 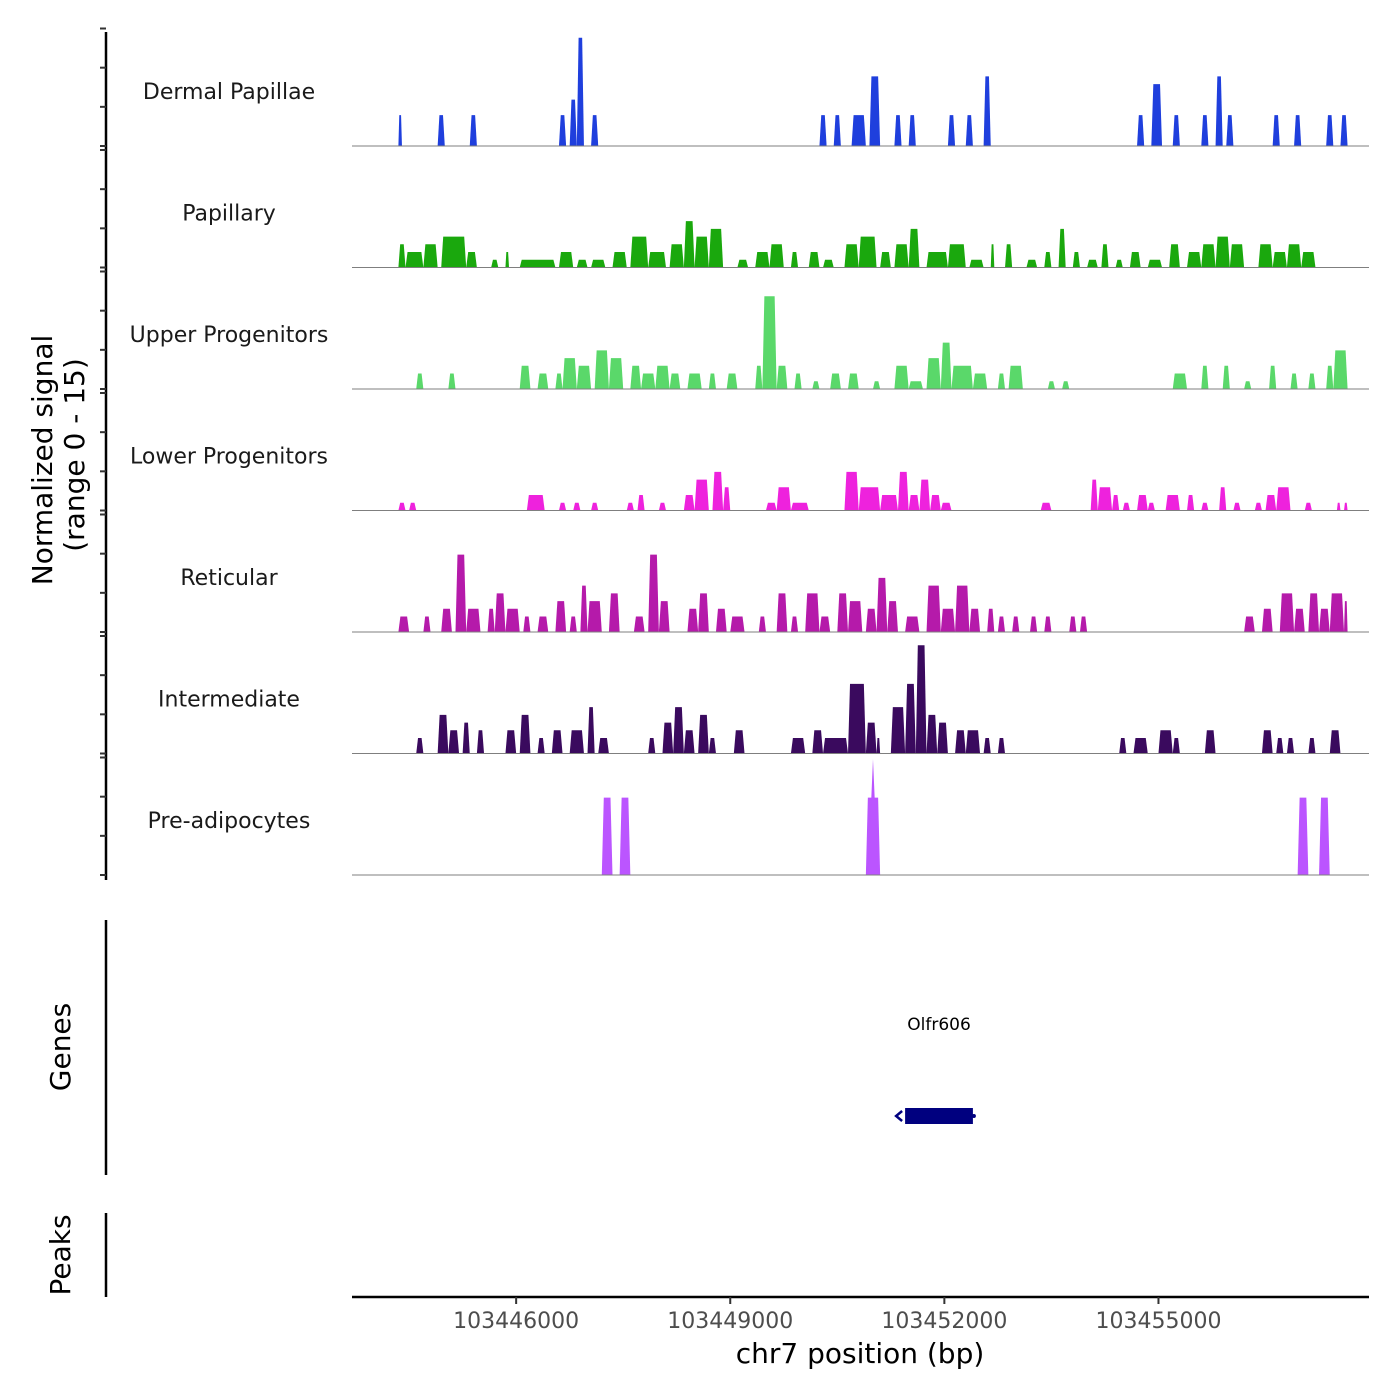 I want to click on track-lower-progenitors: Lower Progenitors, so click(x=749, y=478).